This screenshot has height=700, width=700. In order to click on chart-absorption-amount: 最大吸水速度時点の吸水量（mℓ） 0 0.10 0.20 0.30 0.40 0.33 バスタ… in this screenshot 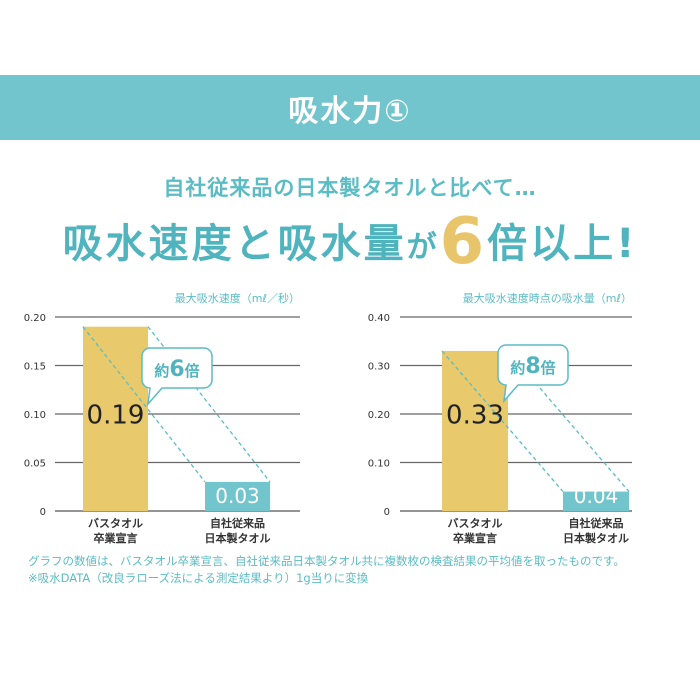, I will do `click(500, 418)`.